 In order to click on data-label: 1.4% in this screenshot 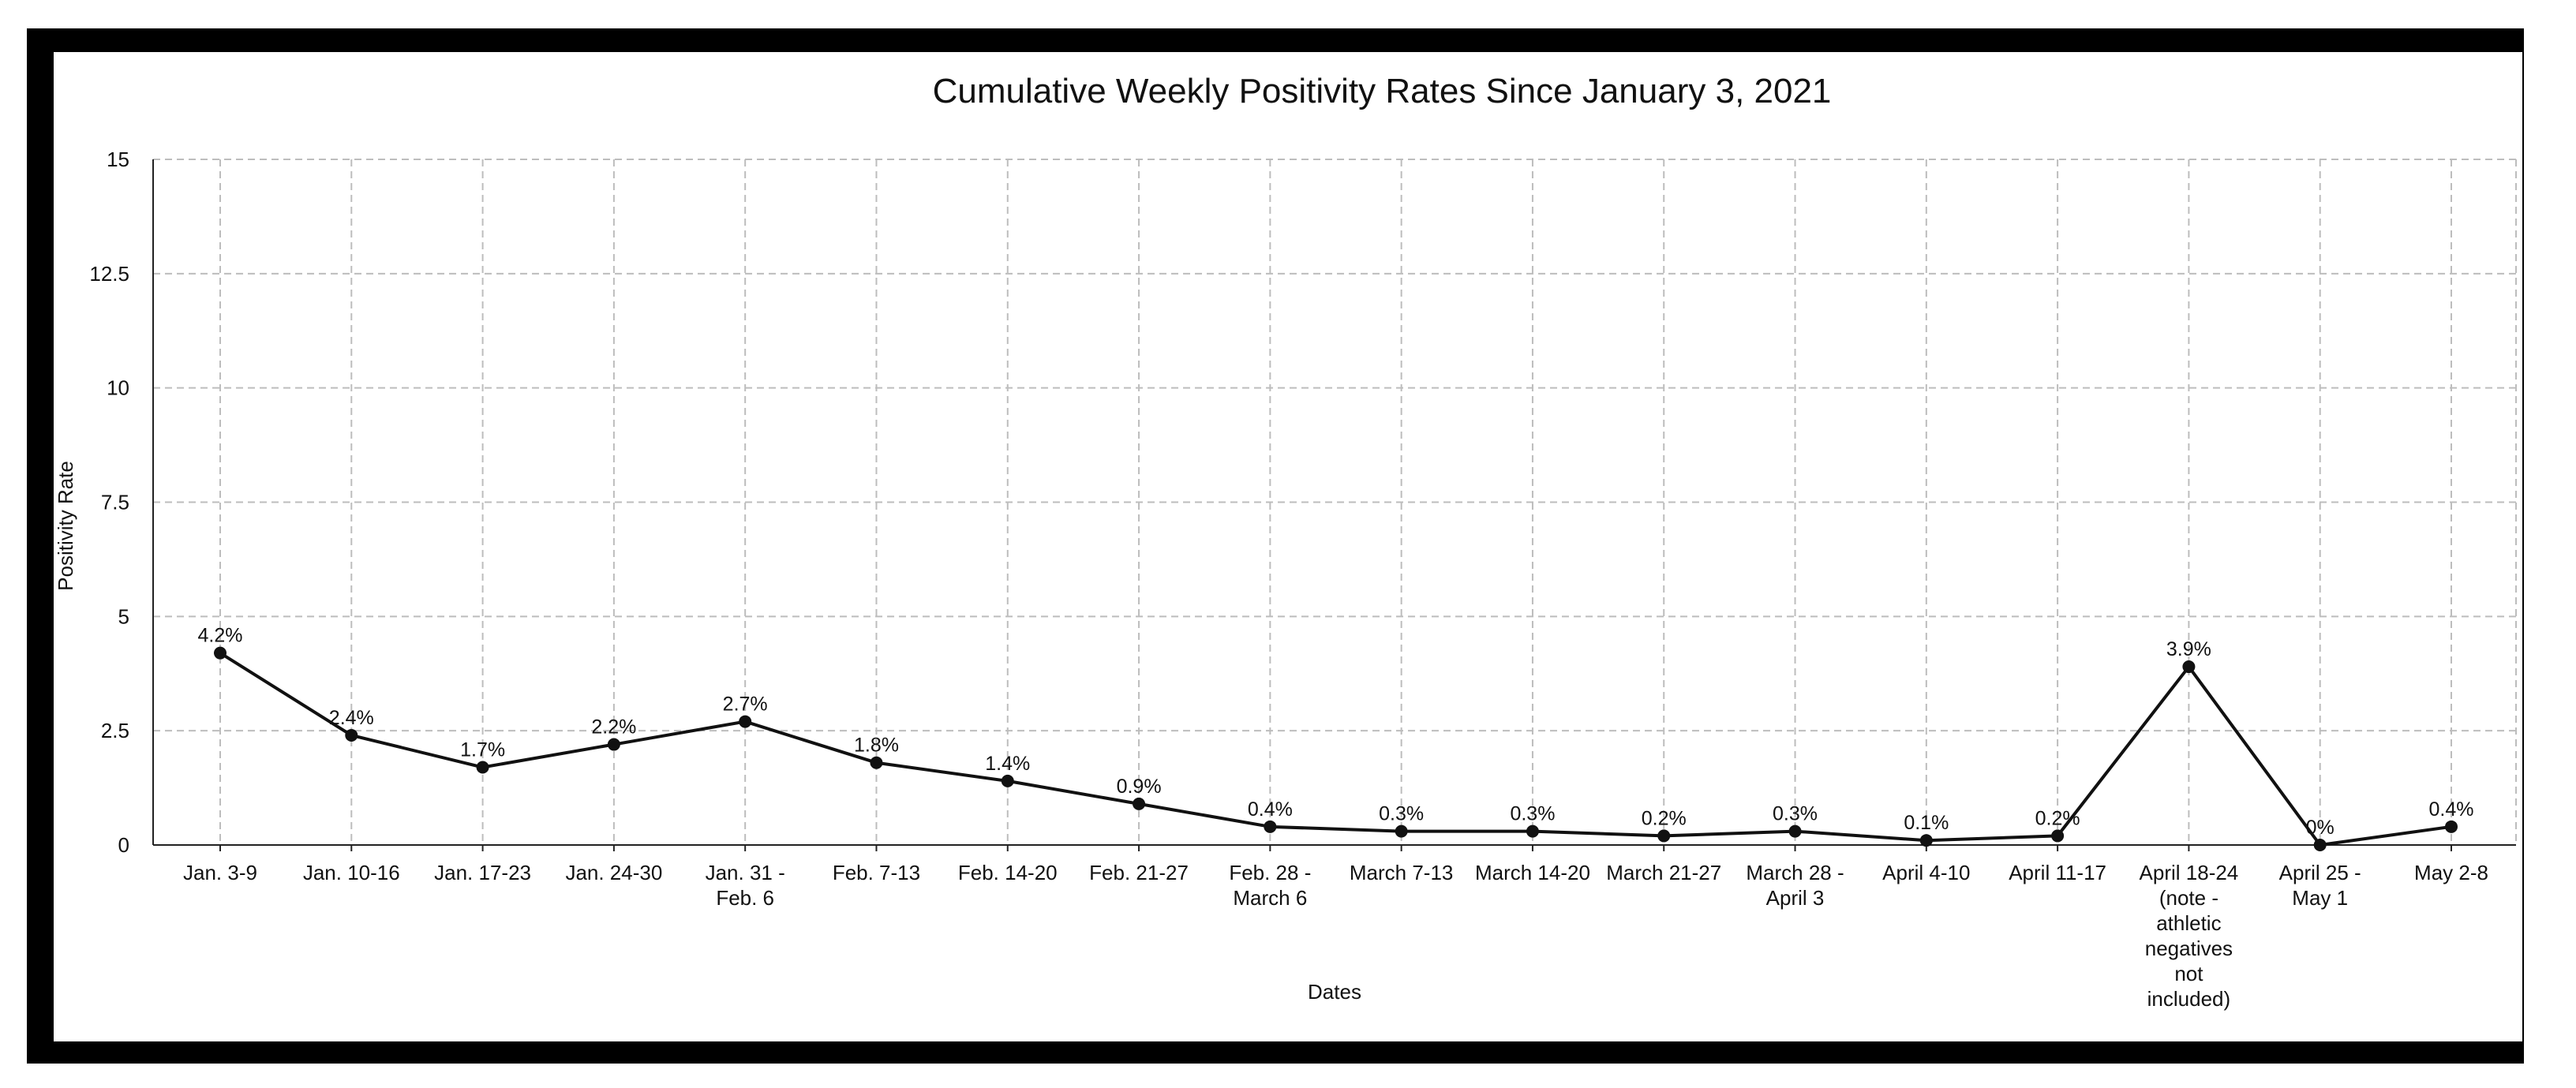, I will do `click(1007, 764)`.